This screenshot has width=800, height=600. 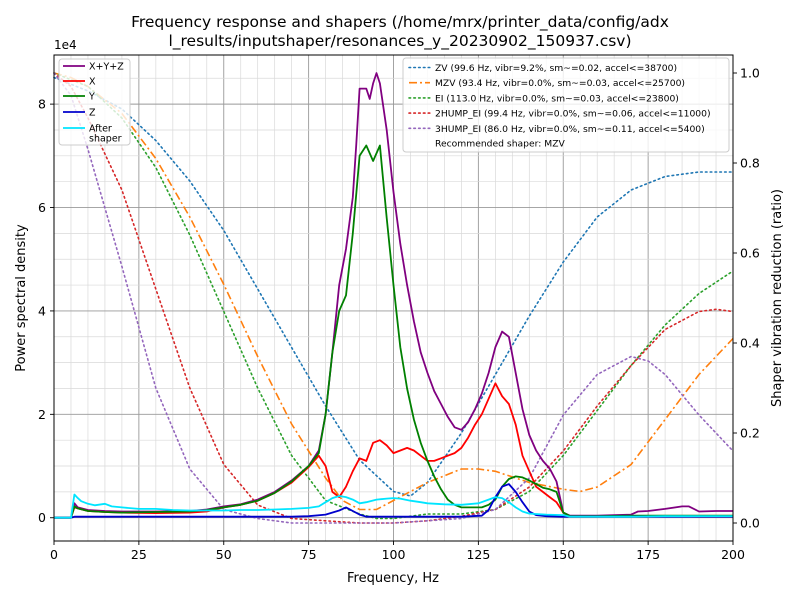 What do you see at coordinates (42, 207) in the screenshot?
I see `y-tick-label: 6` at bounding box center [42, 207].